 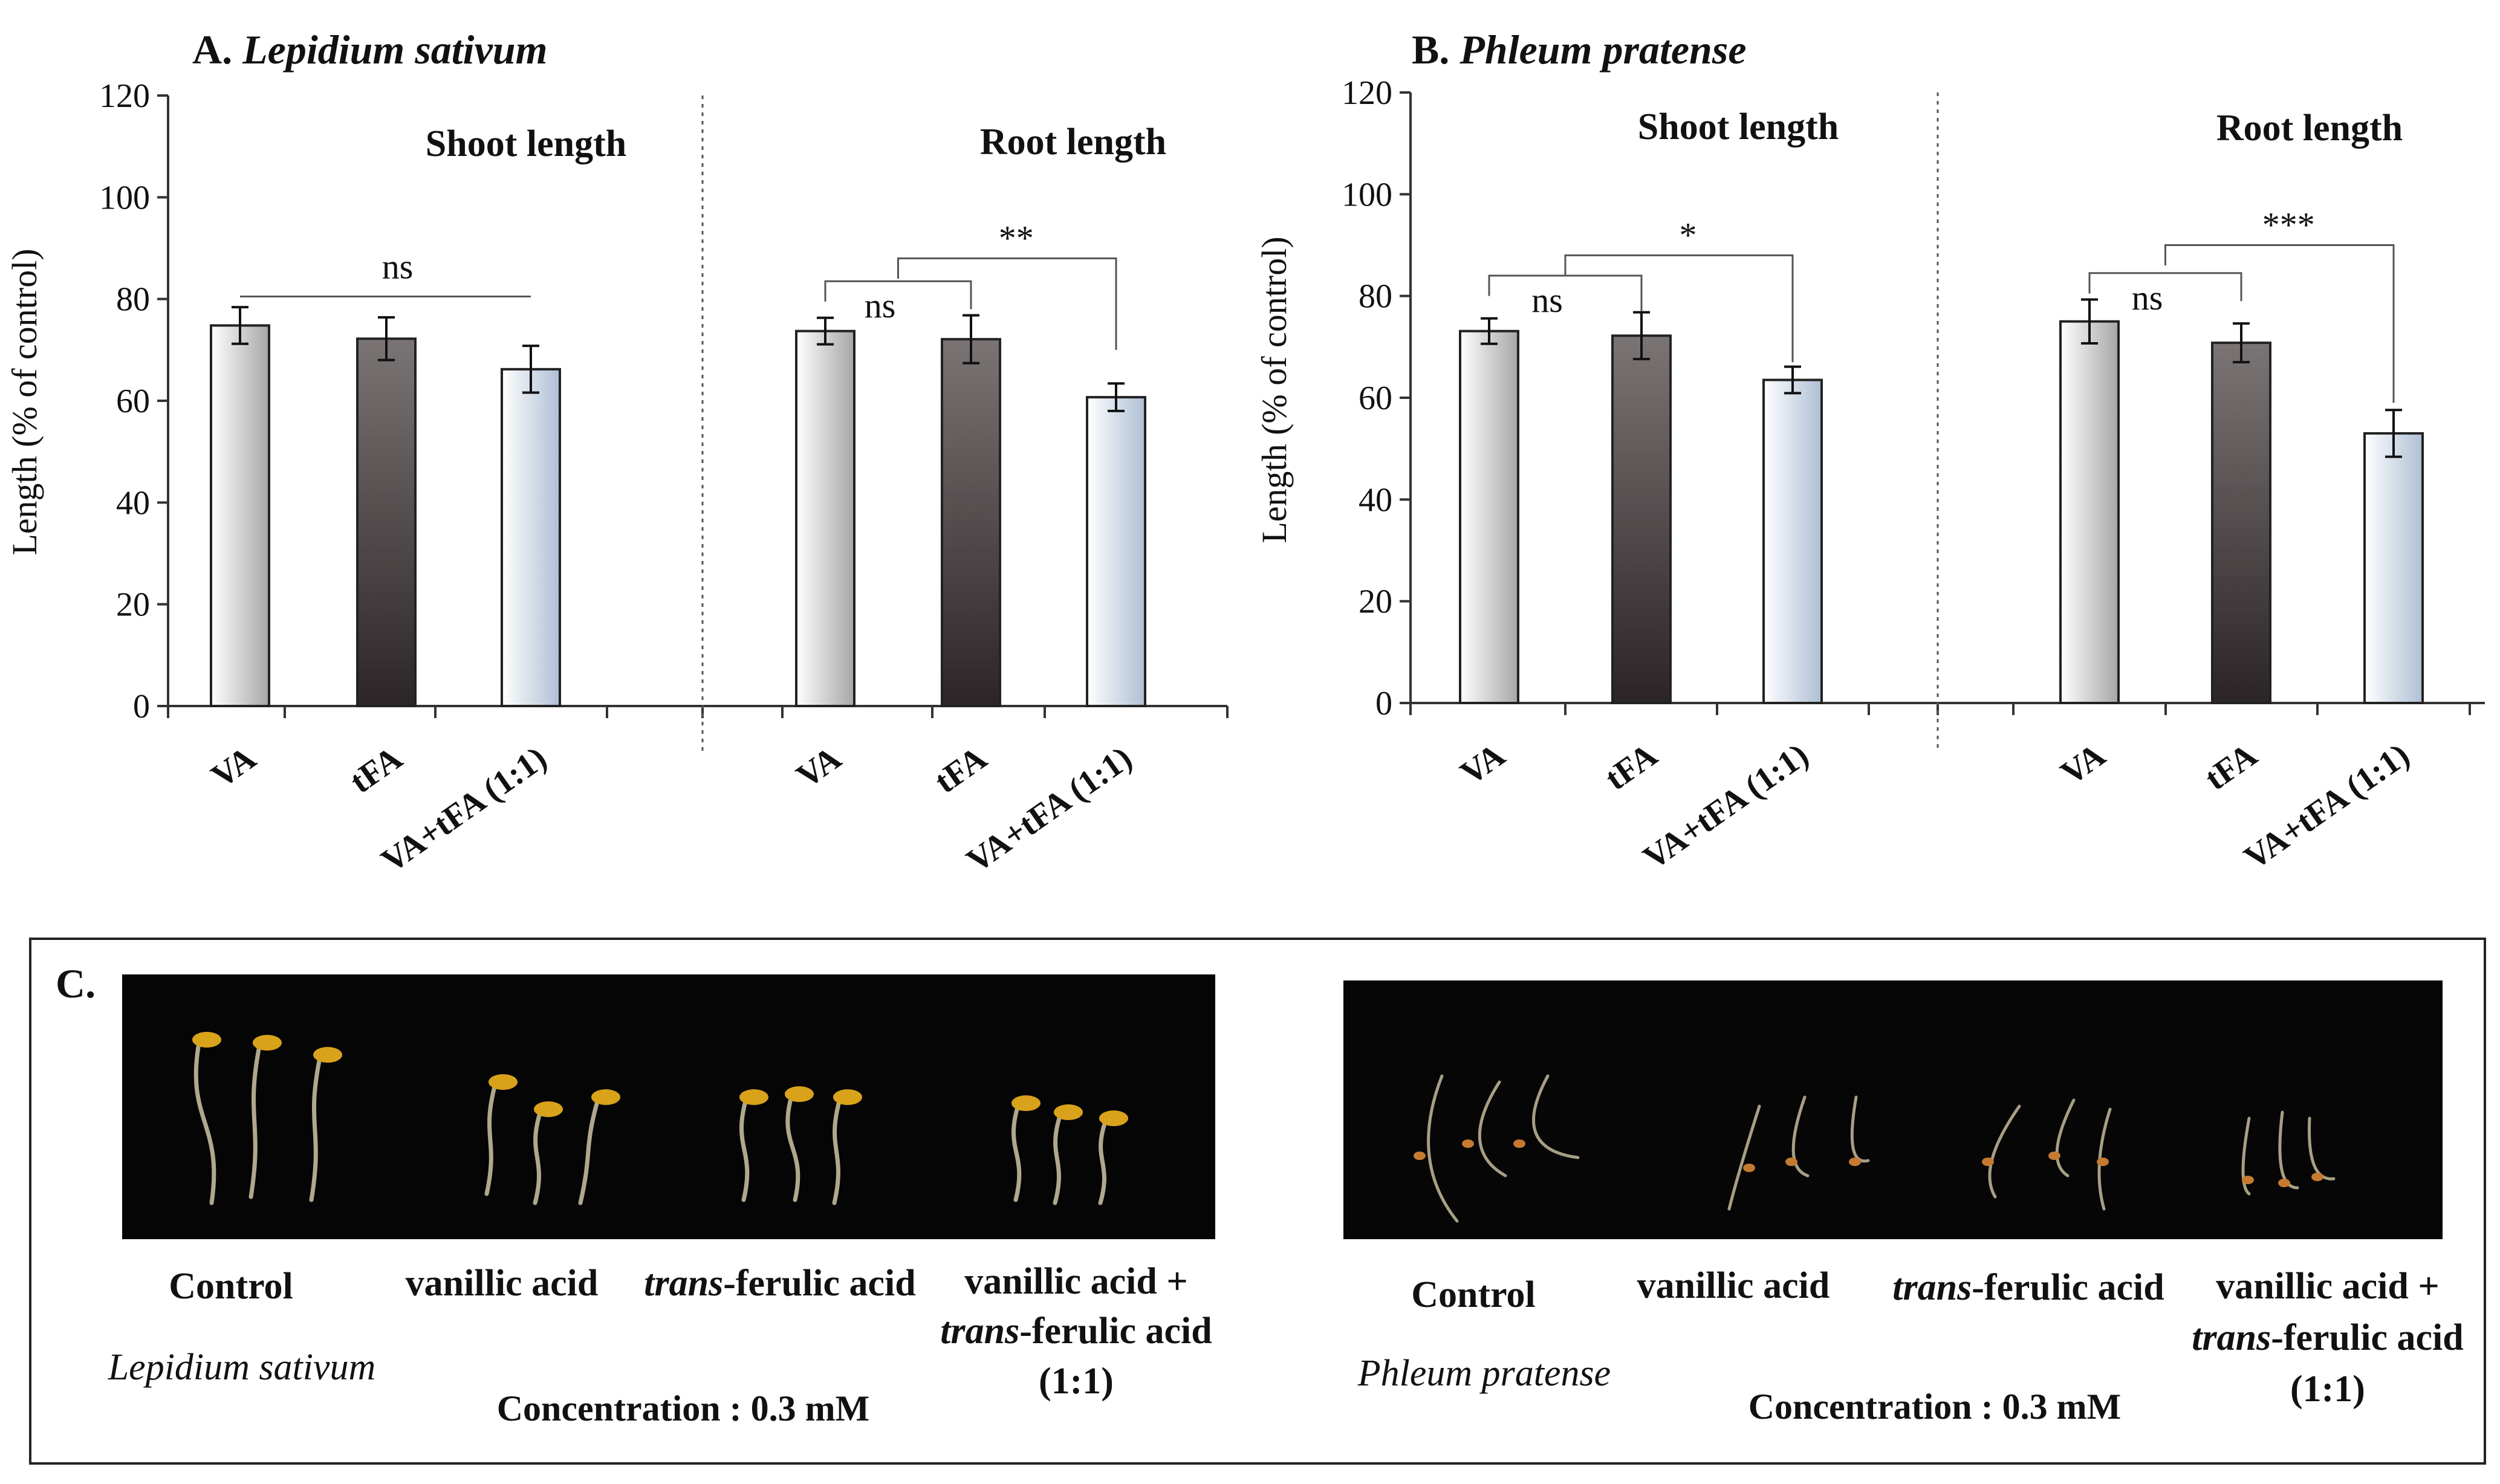 What do you see at coordinates (242, 1367) in the screenshot?
I see `caption-left-species: Lepidium sativum` at bounding box center [242, 1367].